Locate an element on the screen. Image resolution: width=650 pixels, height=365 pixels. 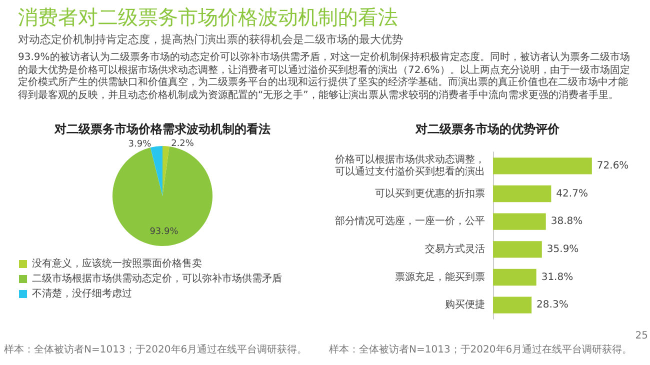
y-tick-label: 购买便捷 is located at coordinates (465, 304).